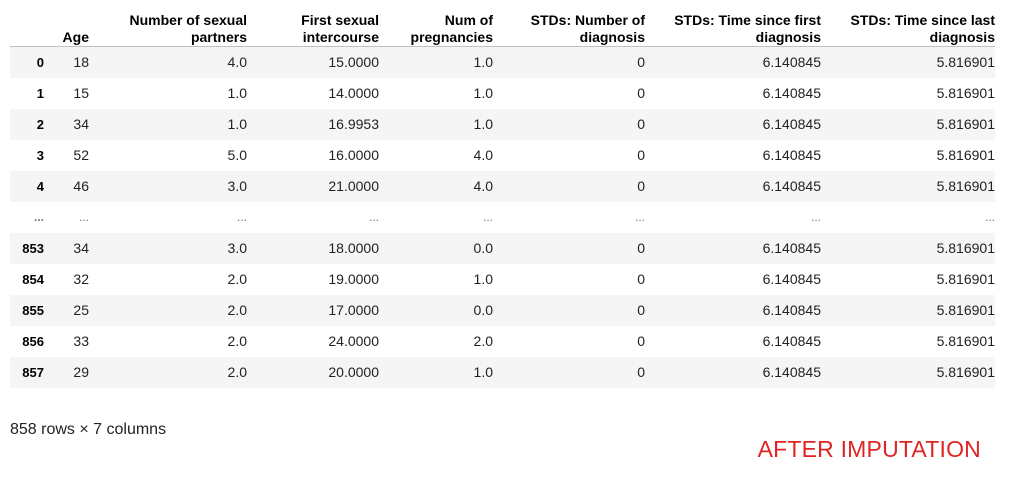 Image resolution: width=1023 pixels, height=479 pixels. I want to click on header-line-1: First sexual, so click(340, 20).